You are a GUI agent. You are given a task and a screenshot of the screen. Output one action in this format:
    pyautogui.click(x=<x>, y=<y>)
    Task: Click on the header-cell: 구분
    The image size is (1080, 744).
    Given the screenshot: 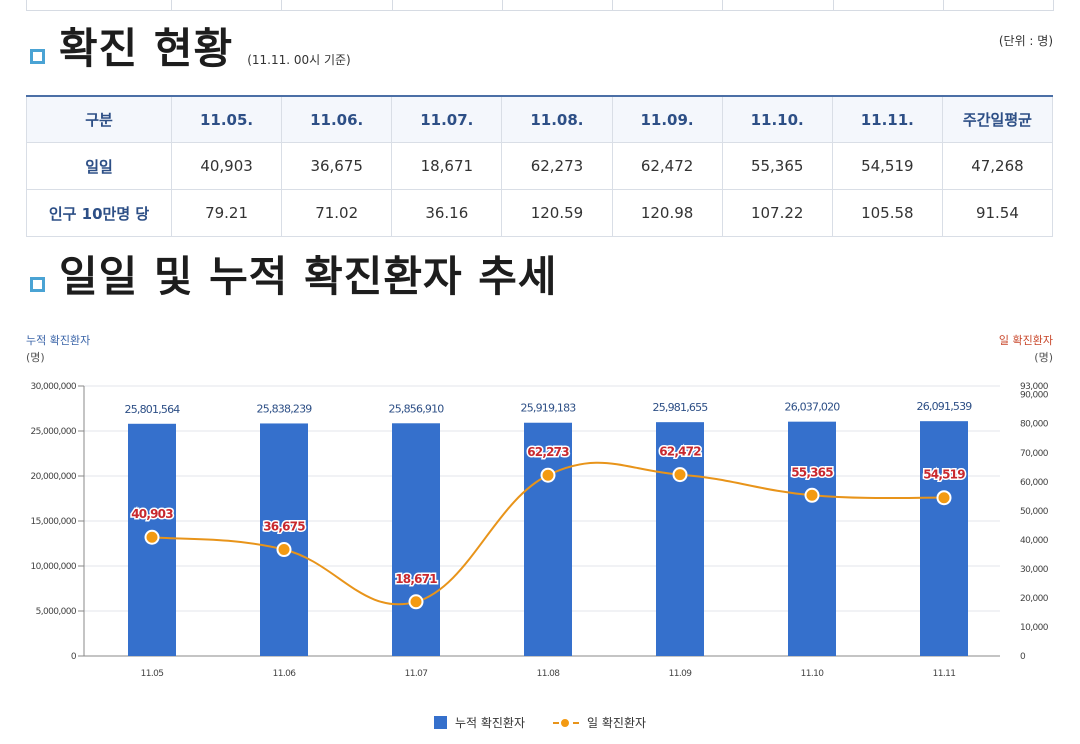 What is the action you would take?
    pyautogui.click(x=99, y=119)
    